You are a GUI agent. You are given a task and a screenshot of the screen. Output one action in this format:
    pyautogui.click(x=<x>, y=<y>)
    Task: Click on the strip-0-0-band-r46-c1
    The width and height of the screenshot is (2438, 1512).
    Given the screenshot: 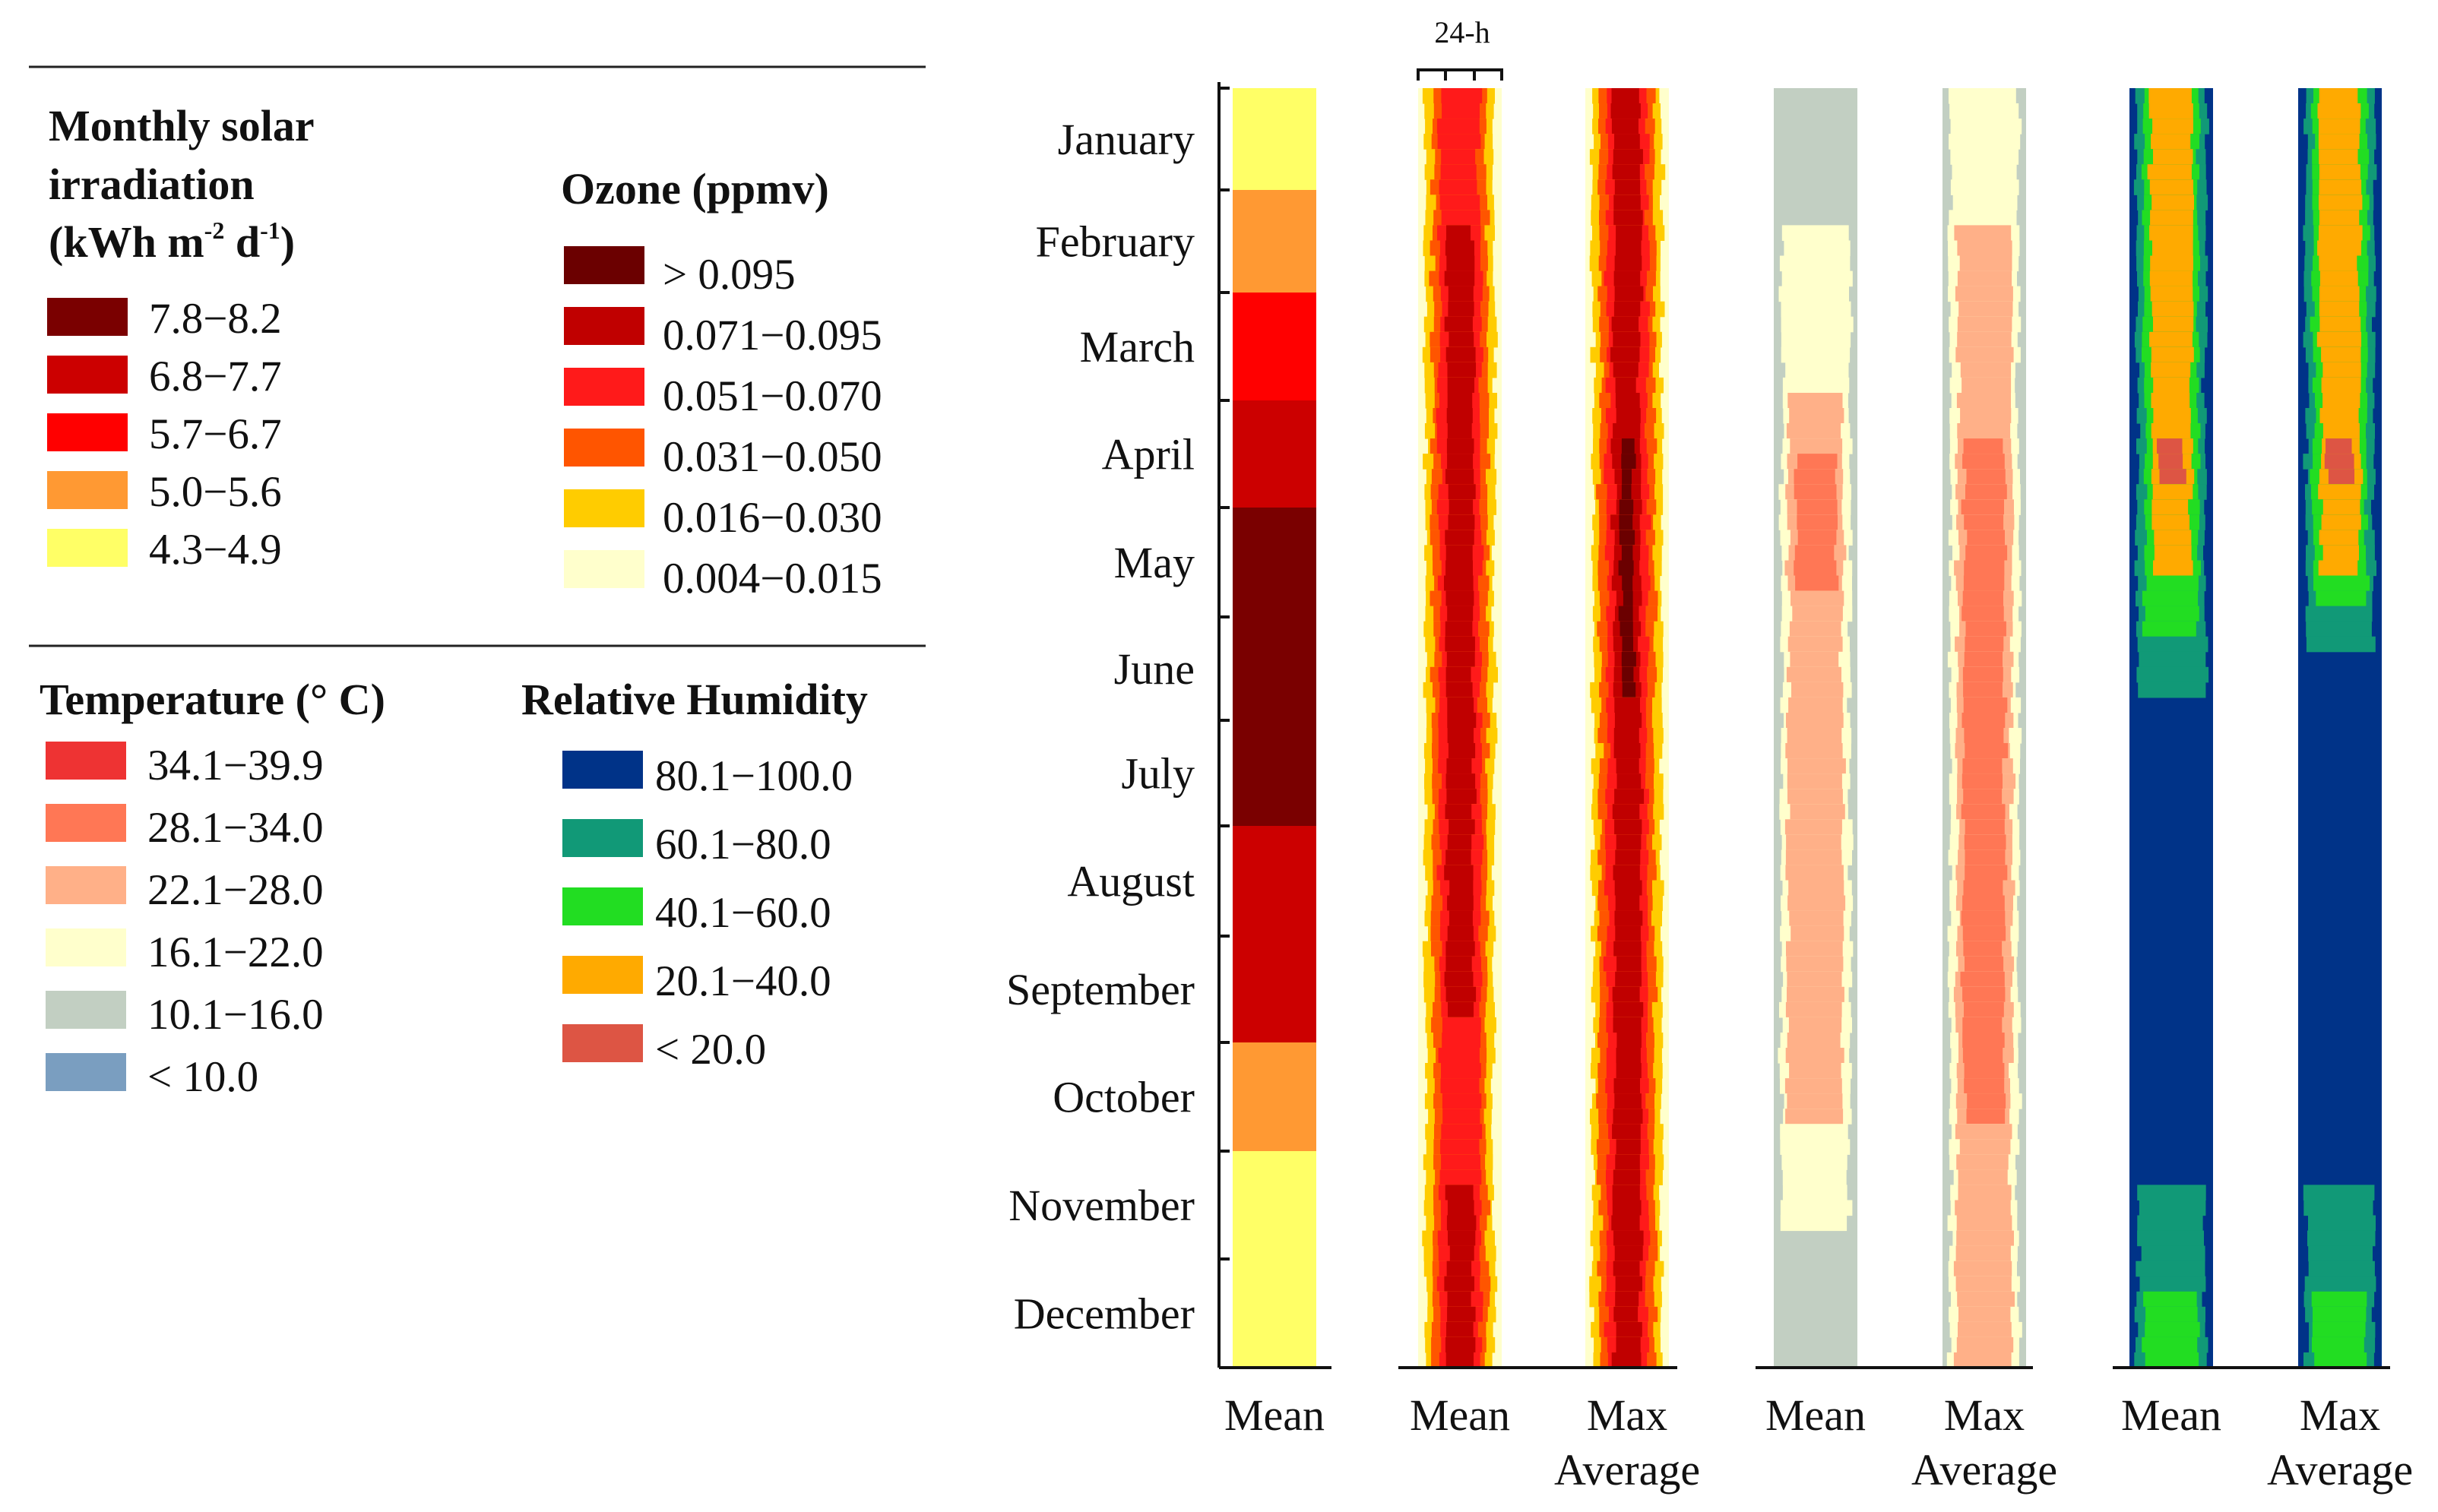 What is the action you would take?
    pyautogui.click(x=1462, y=797)
    